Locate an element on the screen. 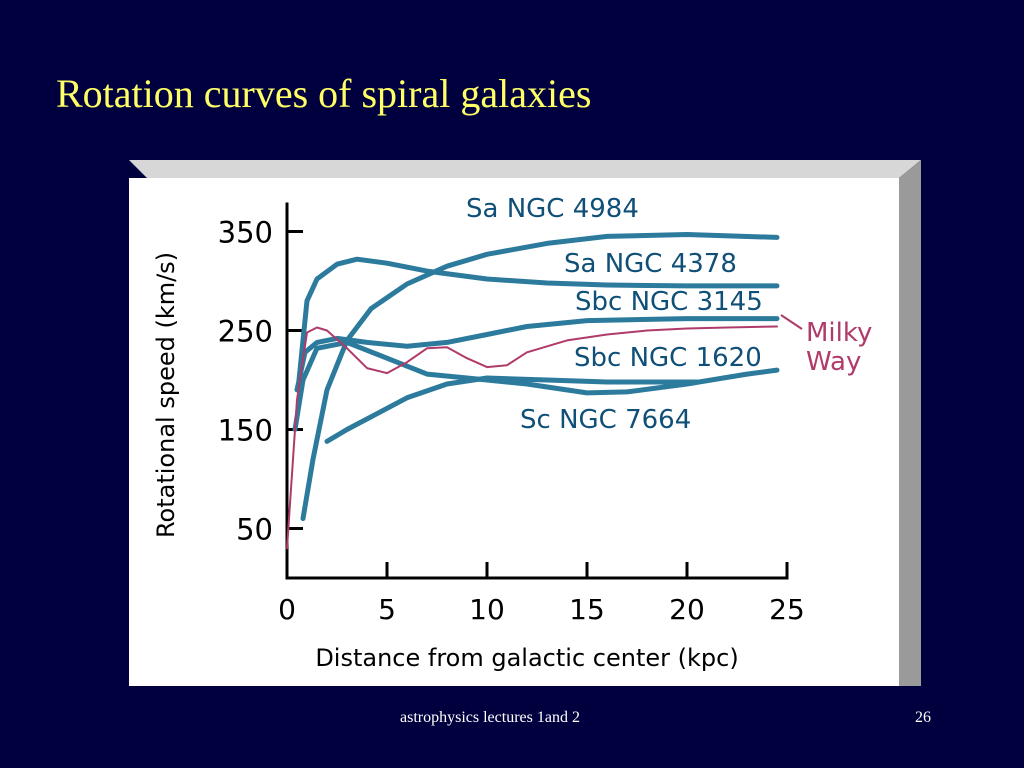  series-label-sbc-ngc-1620: Sbc NGC 1620 is located at coordinates (668, 358).